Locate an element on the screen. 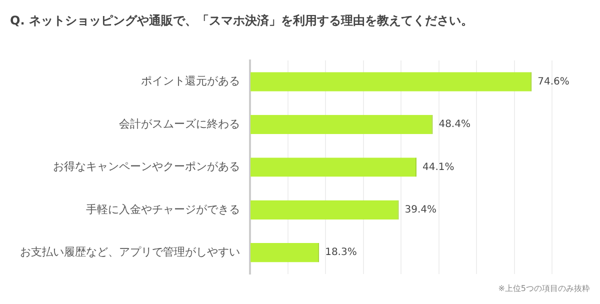 The image size is (600, 304). y-tick-label: お得なキャンペーンやクーポンがある is located at coordinates (146, 167).